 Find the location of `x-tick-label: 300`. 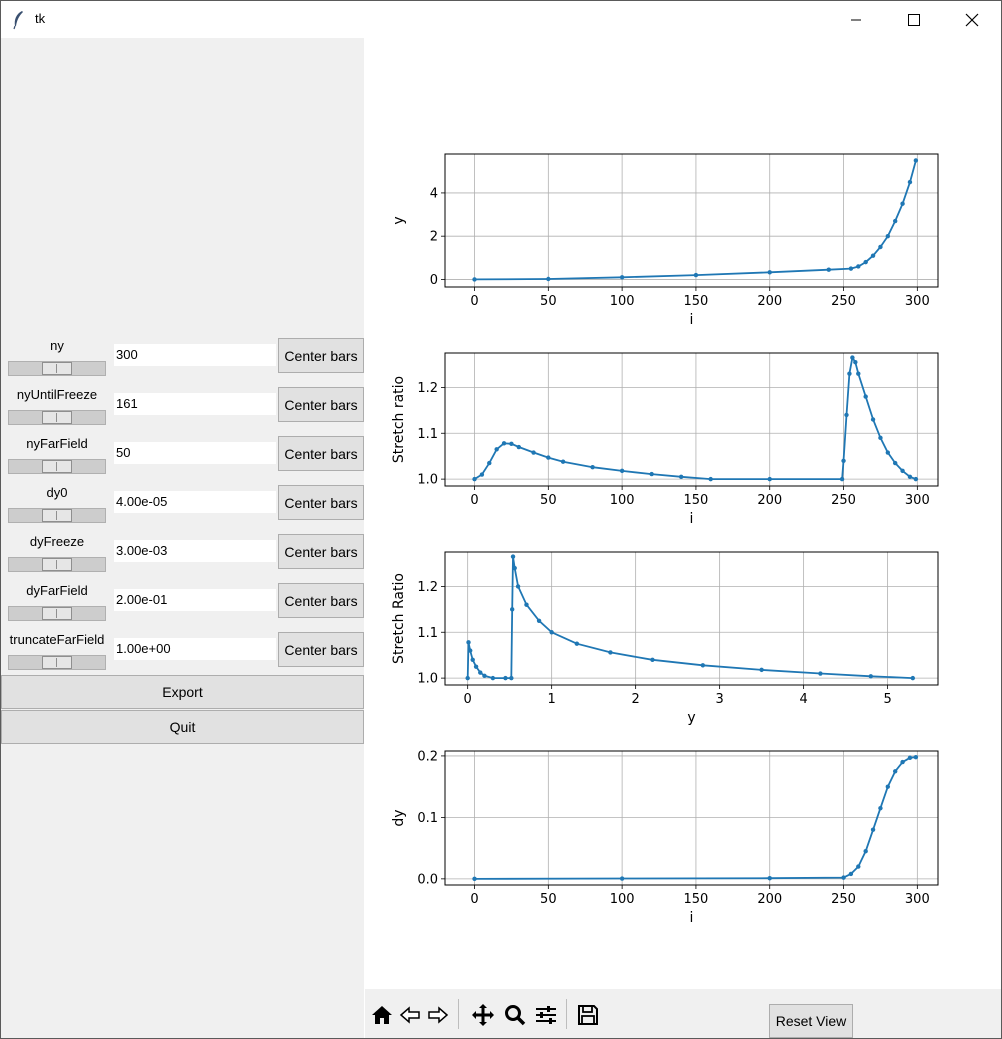

x-tick-label: 300 is located at coordinates (917, 500).